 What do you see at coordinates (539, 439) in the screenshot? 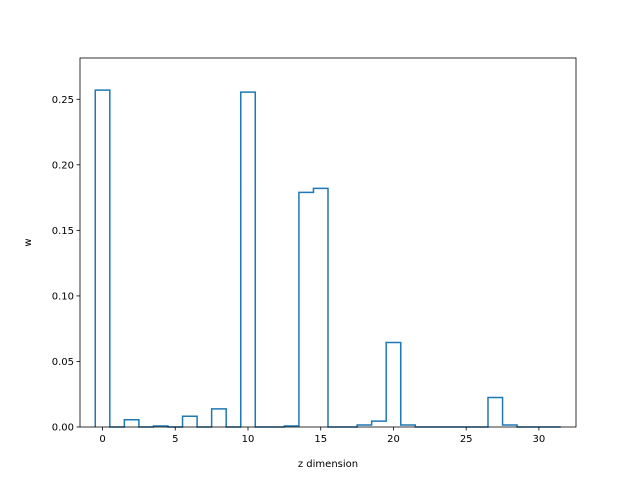
I see `x-tick-label: 30` at bounding box center [539, 439].